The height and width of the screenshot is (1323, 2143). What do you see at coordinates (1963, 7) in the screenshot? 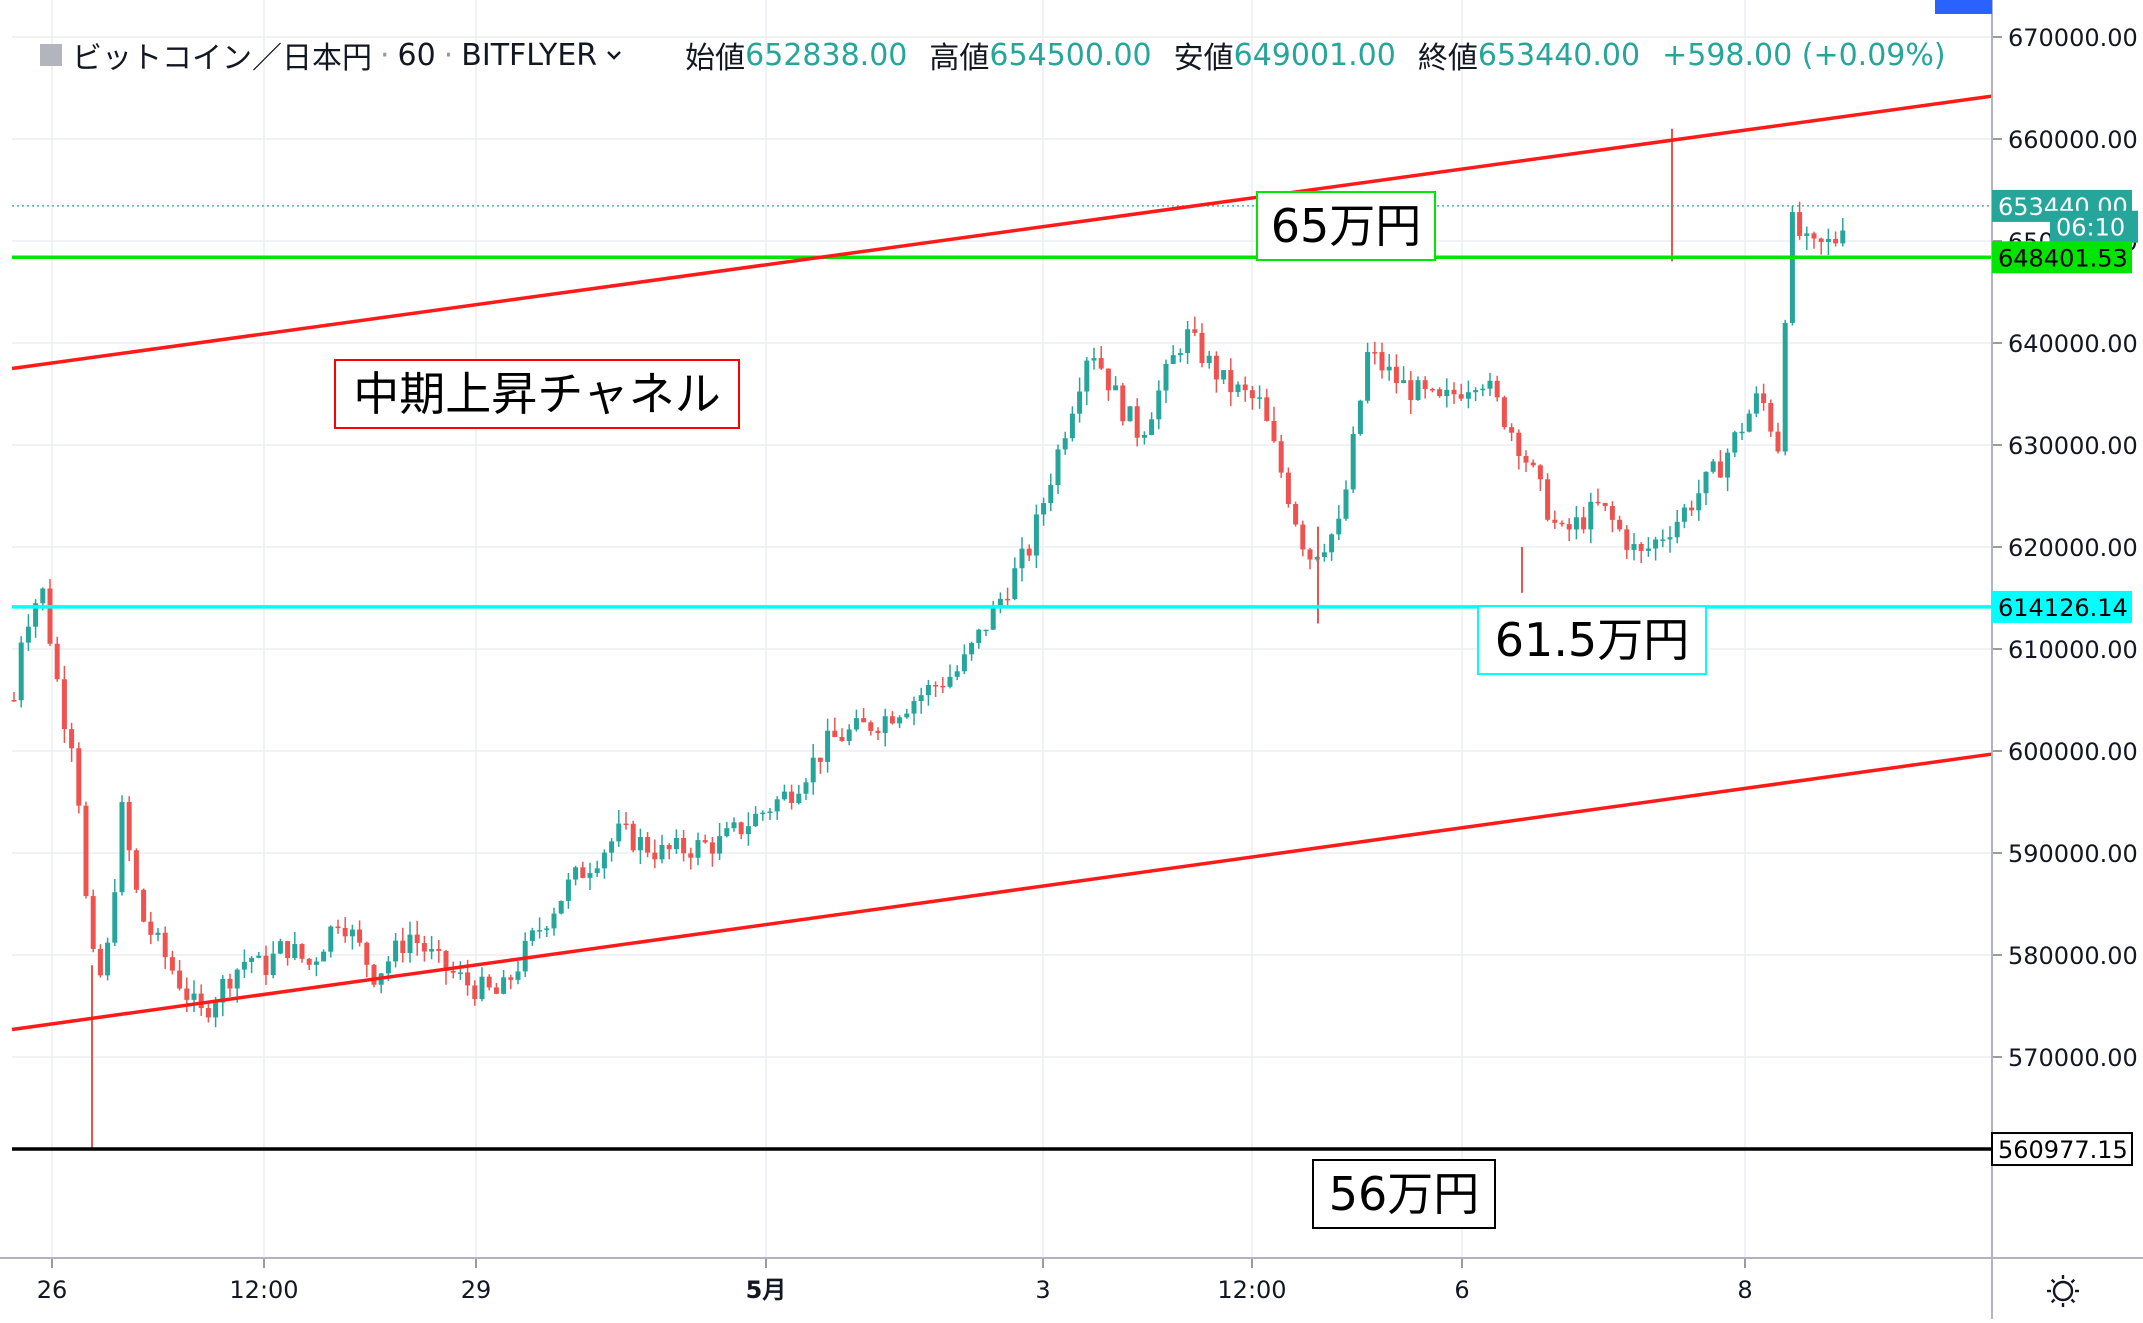
I see `scroll-indicator` at bounding box center [1963, 7].